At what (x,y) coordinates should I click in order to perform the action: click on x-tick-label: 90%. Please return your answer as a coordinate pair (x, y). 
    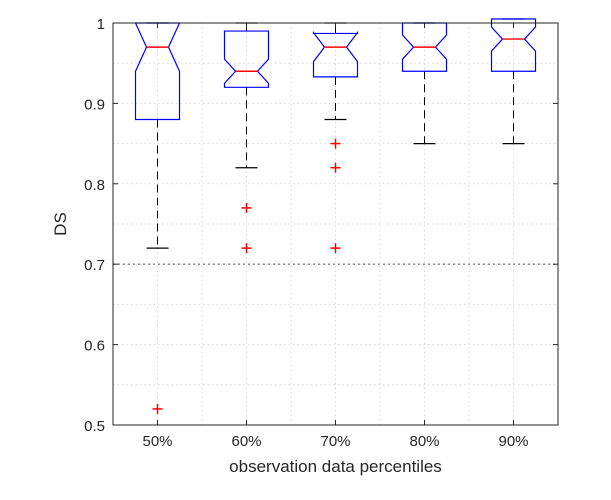
    Looking at the image, I should click on (513, 441).